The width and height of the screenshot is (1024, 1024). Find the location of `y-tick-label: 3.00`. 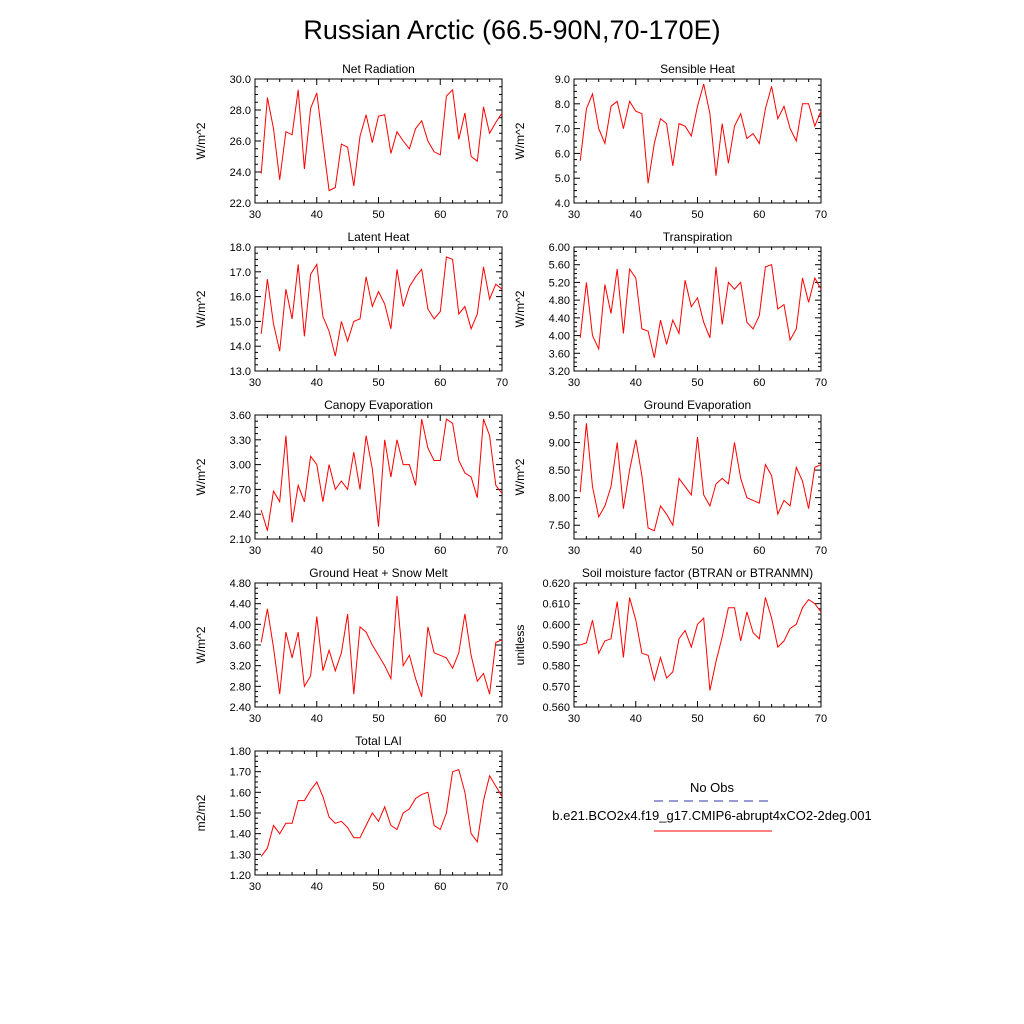

y-tick-label: 3.00 is located at coordinates (240, 466).